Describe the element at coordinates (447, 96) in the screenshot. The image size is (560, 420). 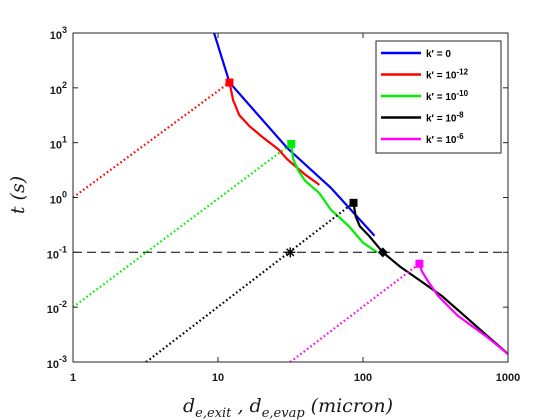
I see `legend-label-2: k′ = 10-10` at that location.